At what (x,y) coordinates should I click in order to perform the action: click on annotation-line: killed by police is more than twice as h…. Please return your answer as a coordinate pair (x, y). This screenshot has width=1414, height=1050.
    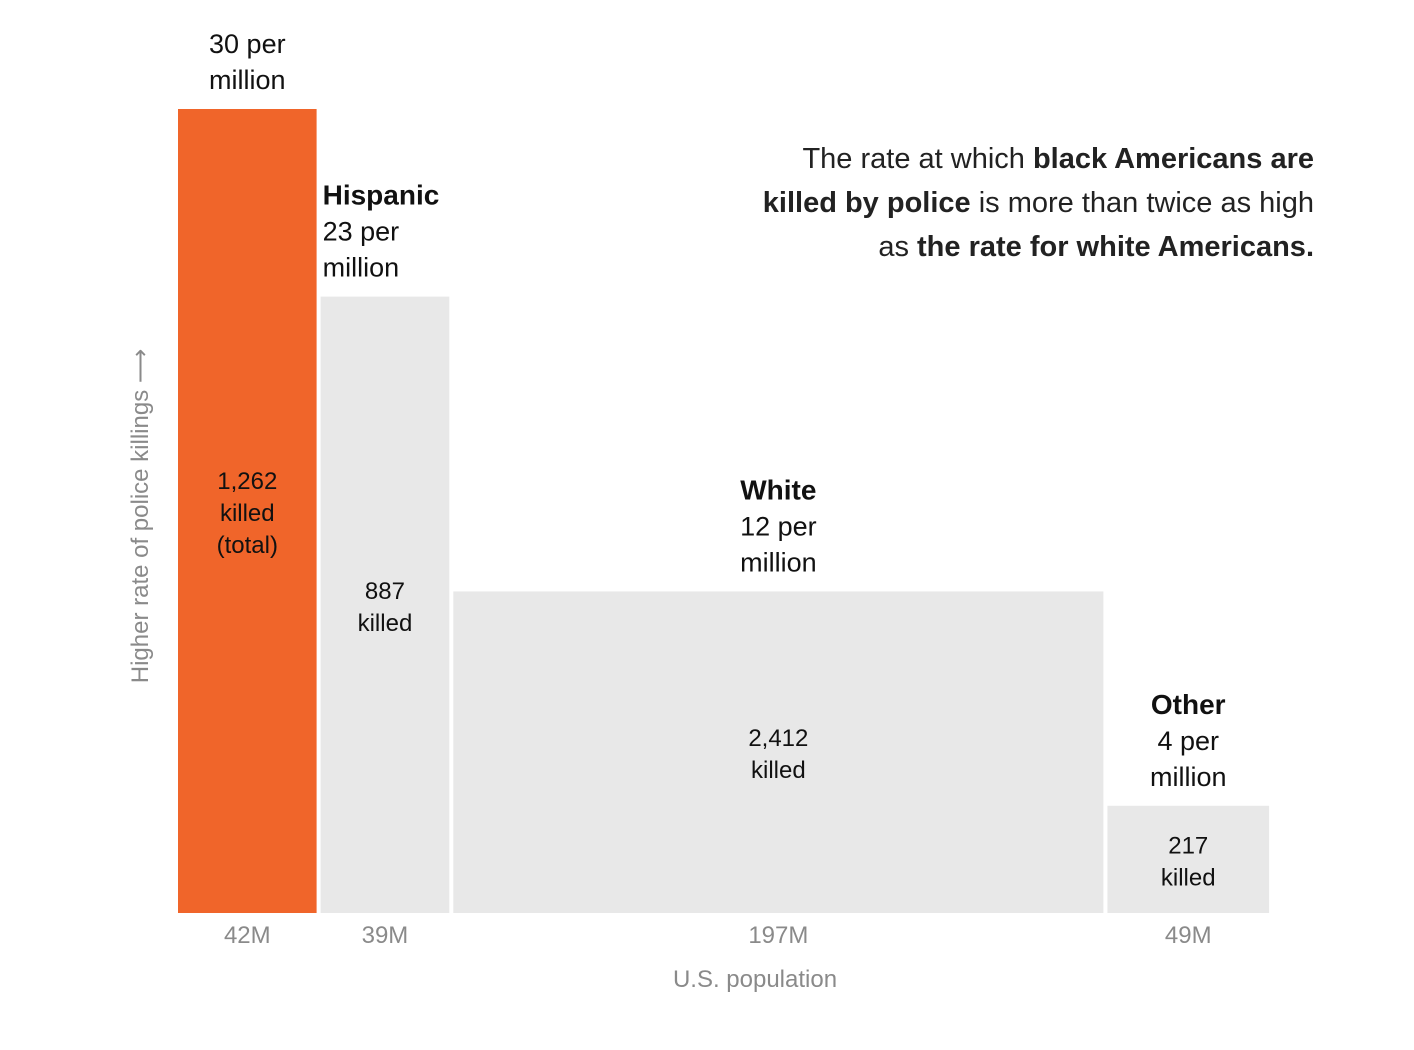
    Looking at the image, I should click on (1038, 203).